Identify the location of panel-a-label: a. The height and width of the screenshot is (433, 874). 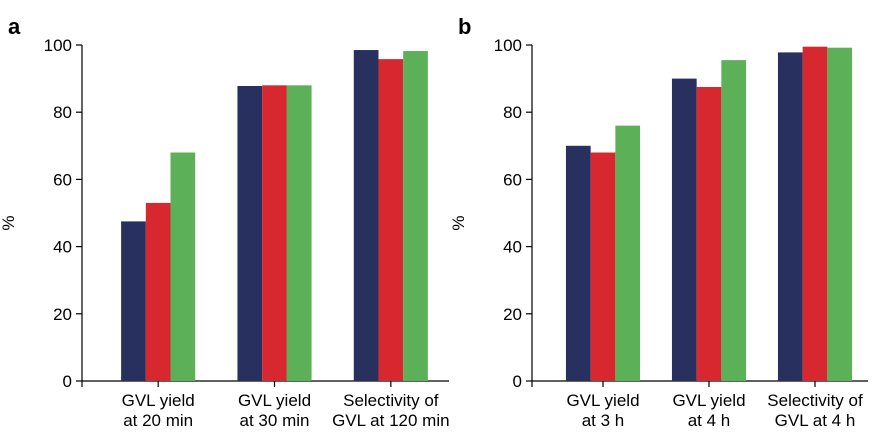
(14, 26).